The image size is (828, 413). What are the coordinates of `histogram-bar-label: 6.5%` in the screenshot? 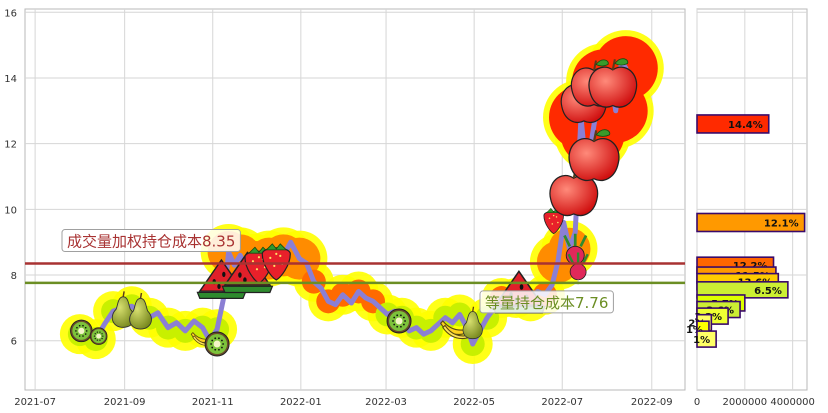 It's located at (768, 291).